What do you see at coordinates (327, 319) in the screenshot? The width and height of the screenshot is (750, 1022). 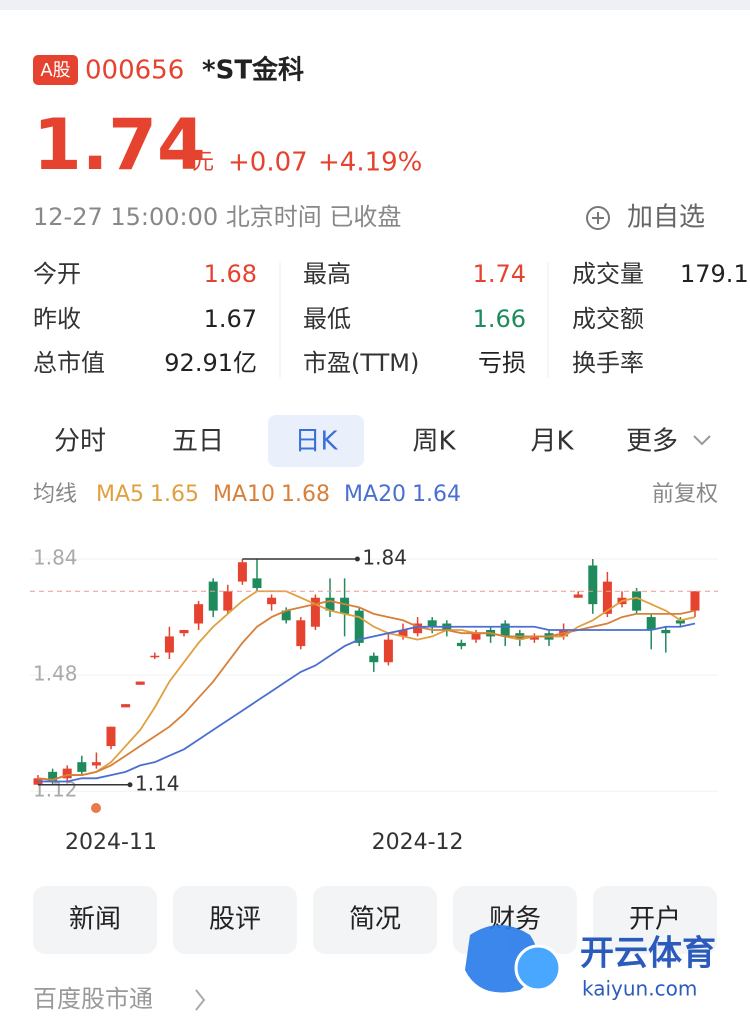 I see `stat-label: 最低` at bounding box center [327, 319].